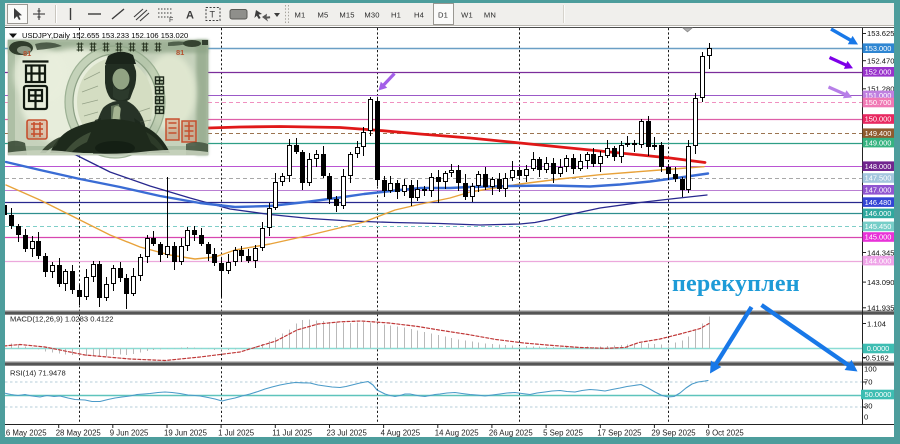  What do you see at coordinates (878, 226) in the screenshot?
I see `svg-text: 145.450` at bounding box center [878, 226].